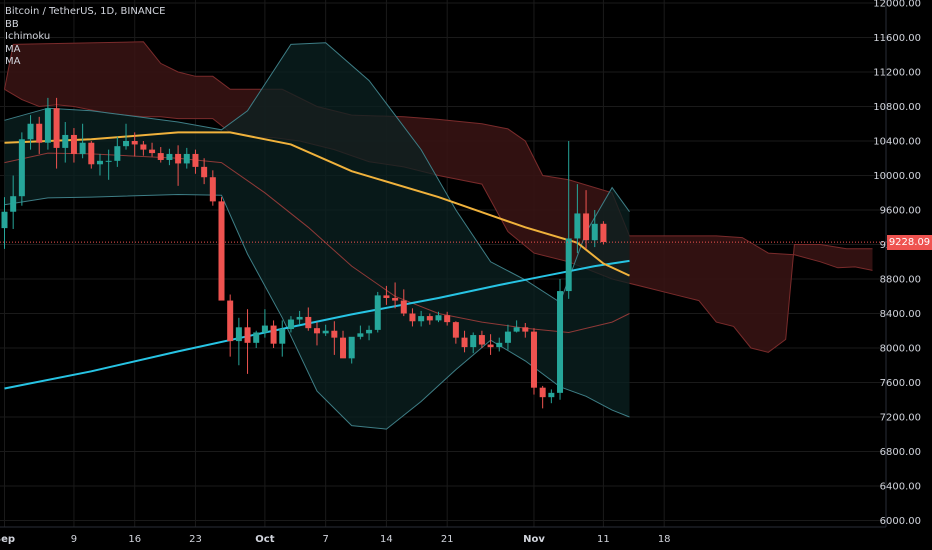 The image size is (932, 550). Describe the element at coordinates (897, 107) in the screenshot. I see `price-axis-label: 10800.00` at that location.